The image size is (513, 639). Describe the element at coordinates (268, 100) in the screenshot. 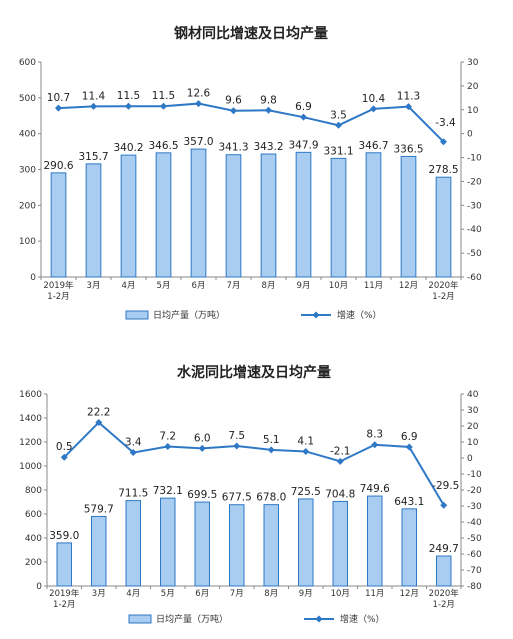

I see `line-value-label: 9.8` at that location.